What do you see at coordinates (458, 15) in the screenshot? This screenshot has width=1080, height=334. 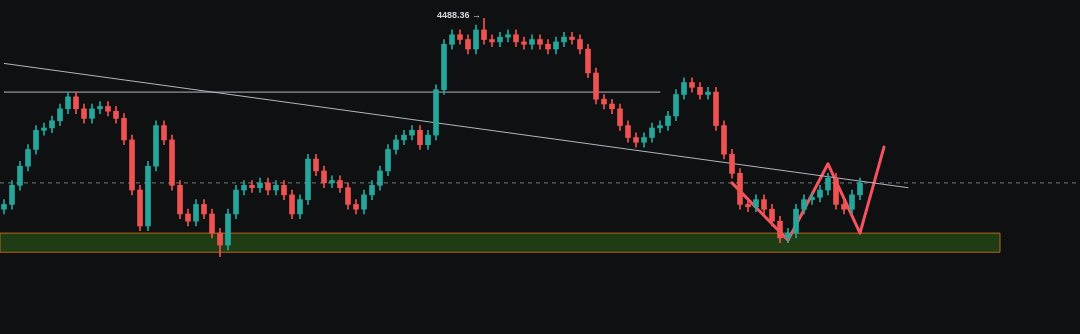 I see `annotation: 4488.36 →` at bounding box center [458, 15].